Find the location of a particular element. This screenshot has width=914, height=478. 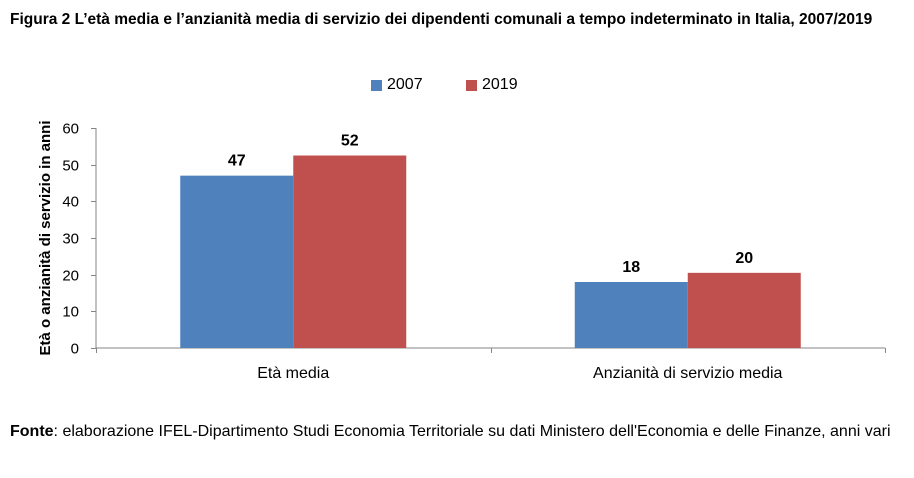

y-tick-label: 30 is located at coordinates (70, 239).